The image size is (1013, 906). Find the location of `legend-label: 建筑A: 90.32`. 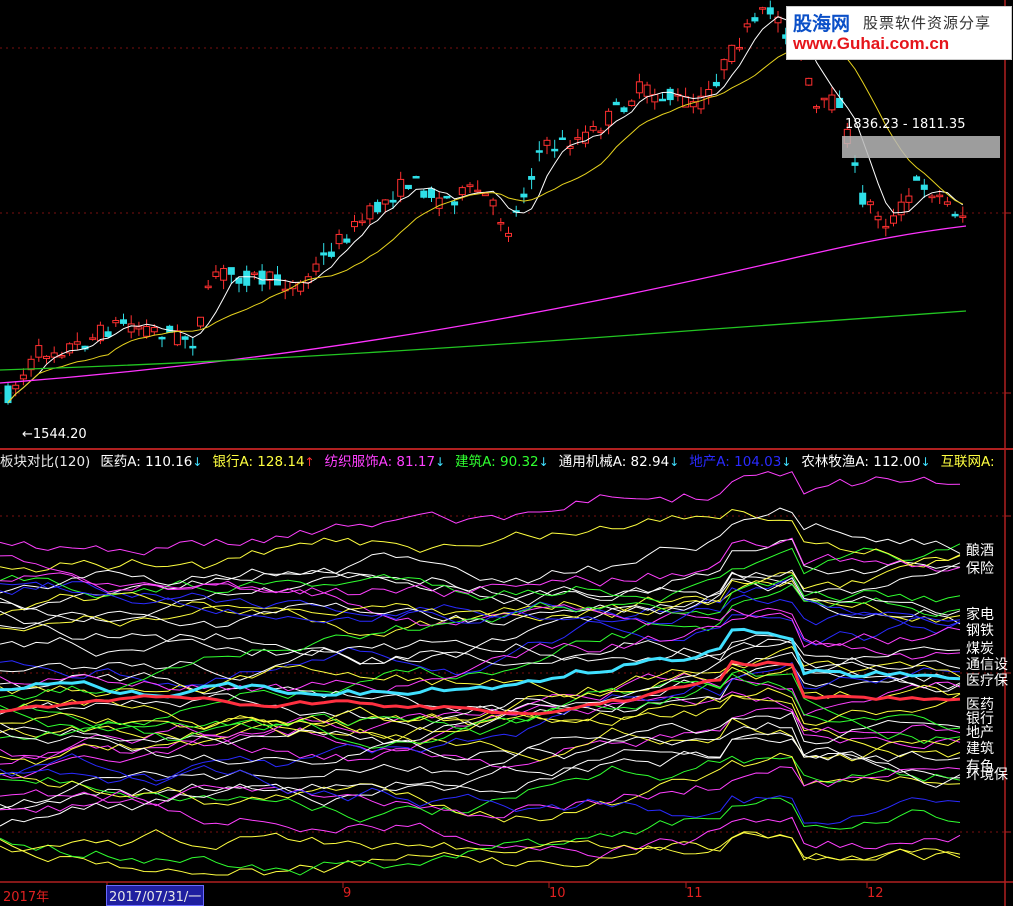

legend-label: 建筑A: 90.32 is located at coordinates (497, 462).